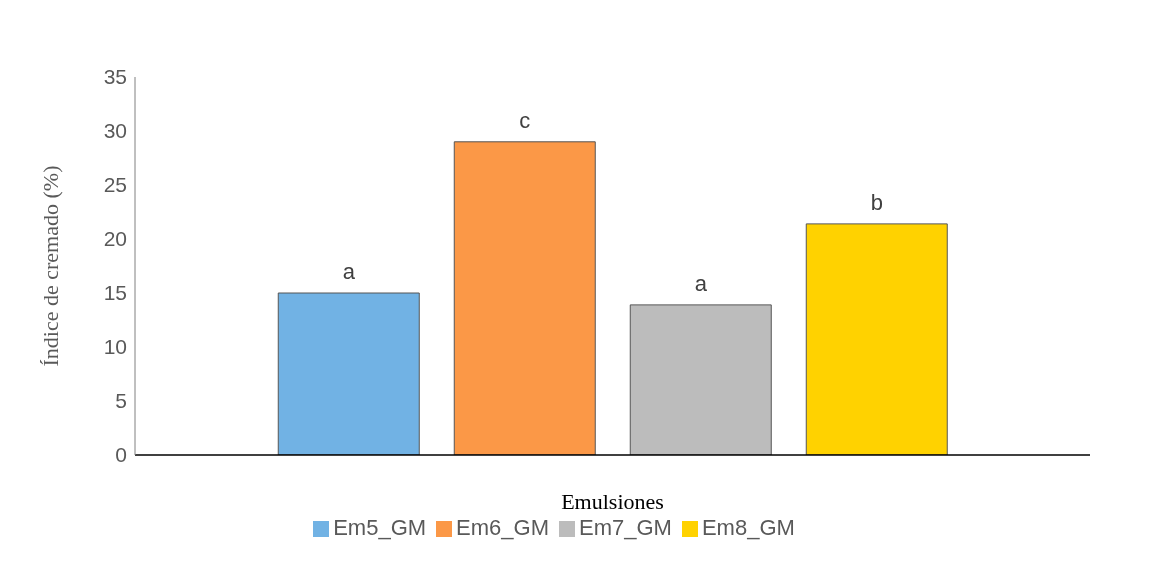 This screenshot has height=569, width=1157. I want to click on legend-label: Em8_GM, so click(748, 527).